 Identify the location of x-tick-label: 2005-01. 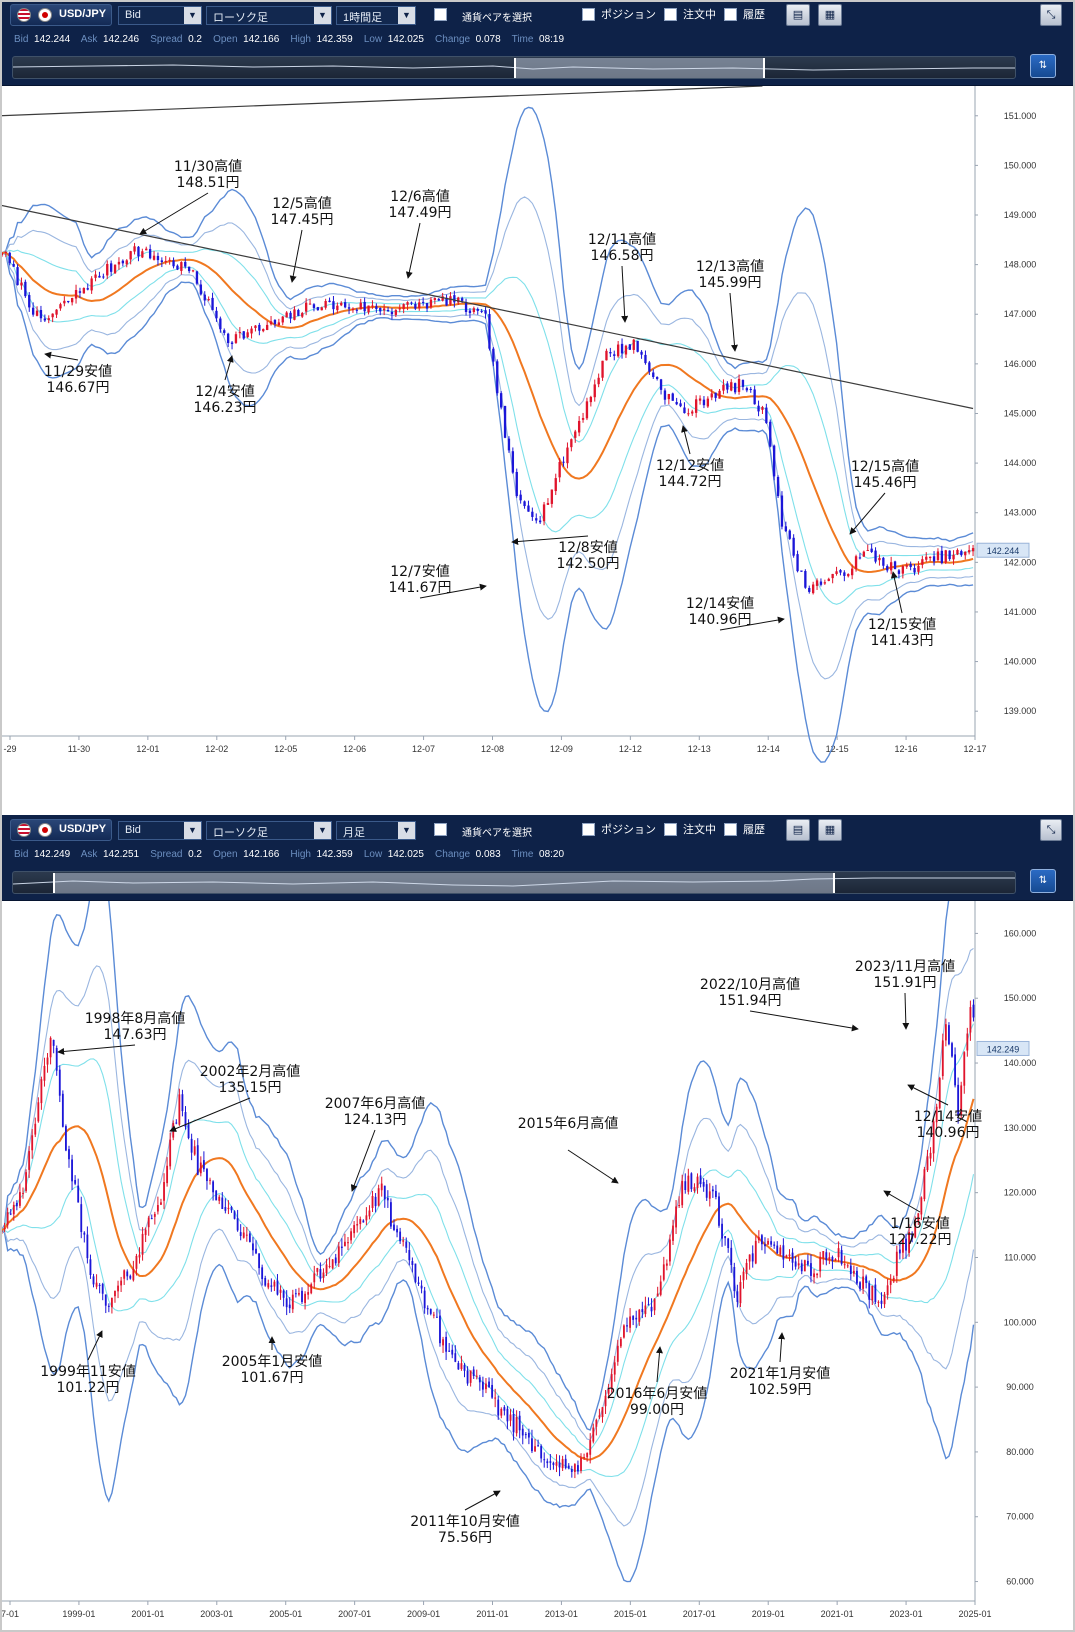
(285, 1614).